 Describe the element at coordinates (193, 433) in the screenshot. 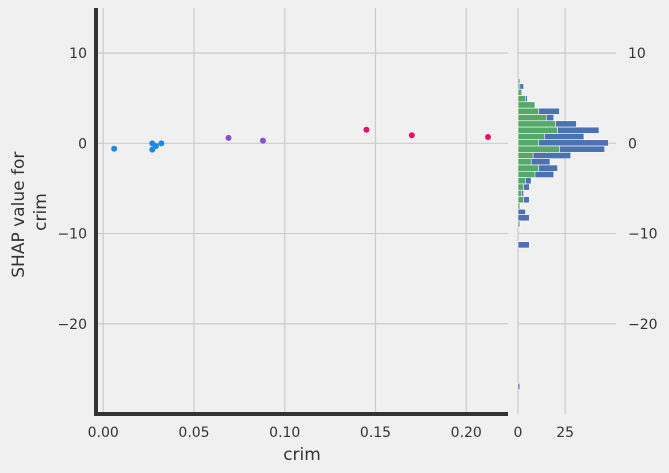

I see `x-tick-label-1: 0.05` at that location.